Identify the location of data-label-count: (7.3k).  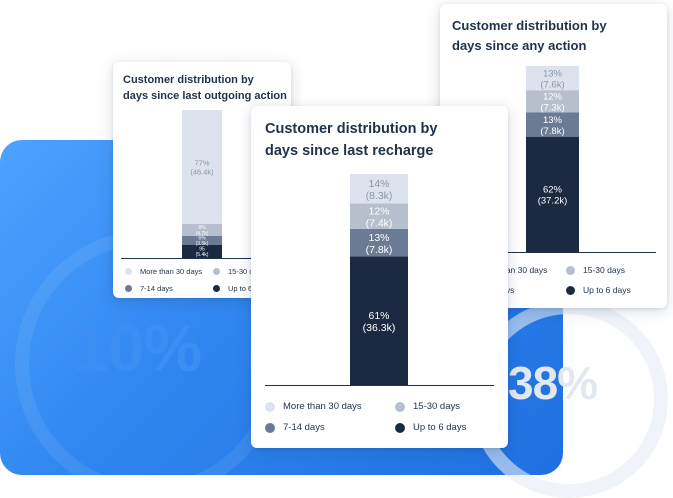
(552, 108).